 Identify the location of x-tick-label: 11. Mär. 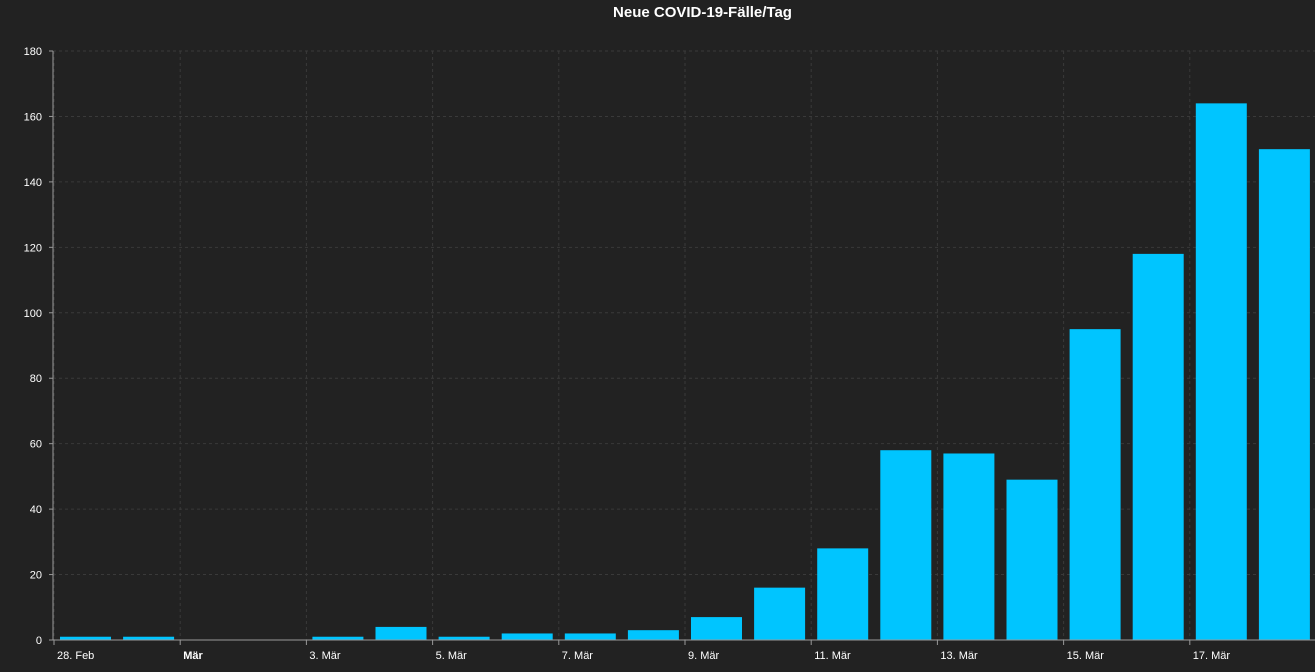
(832, 656).